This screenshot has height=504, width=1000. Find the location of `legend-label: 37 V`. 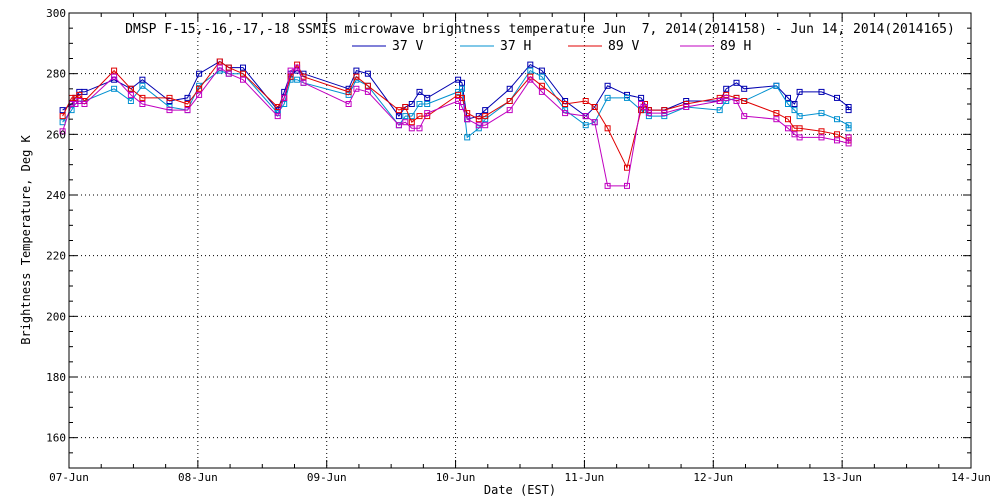

legend-label: 37 V is located at coordinates (407, 46).